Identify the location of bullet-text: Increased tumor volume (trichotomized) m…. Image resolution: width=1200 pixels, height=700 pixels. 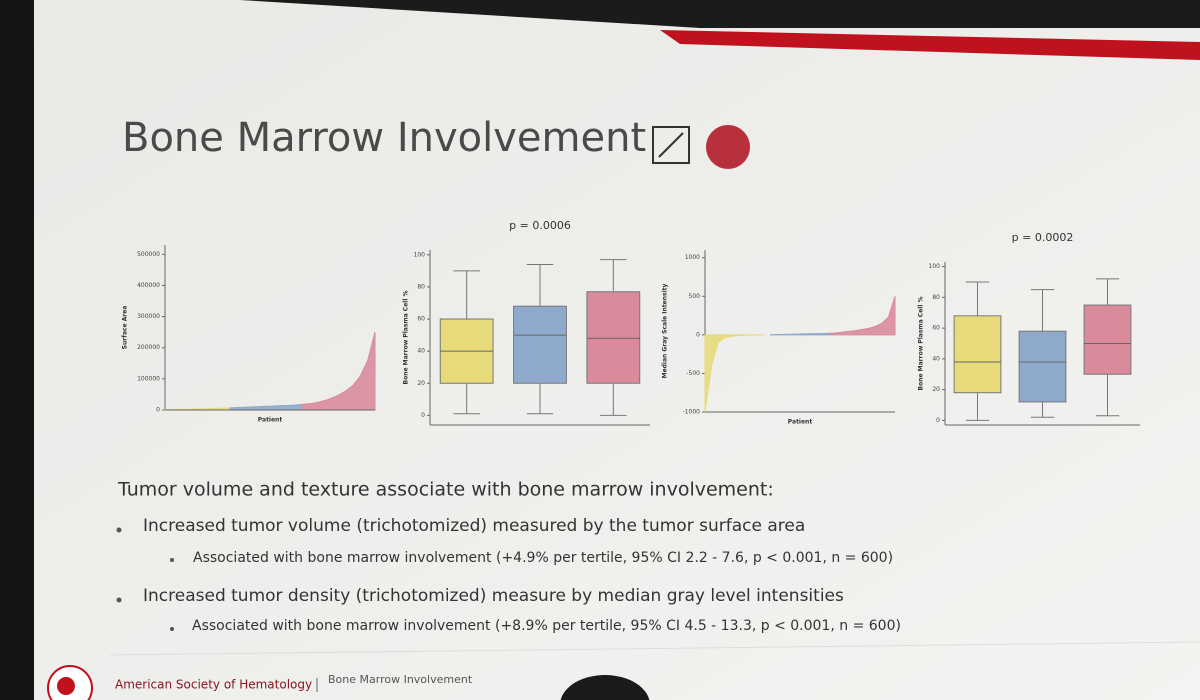
(474, 526).